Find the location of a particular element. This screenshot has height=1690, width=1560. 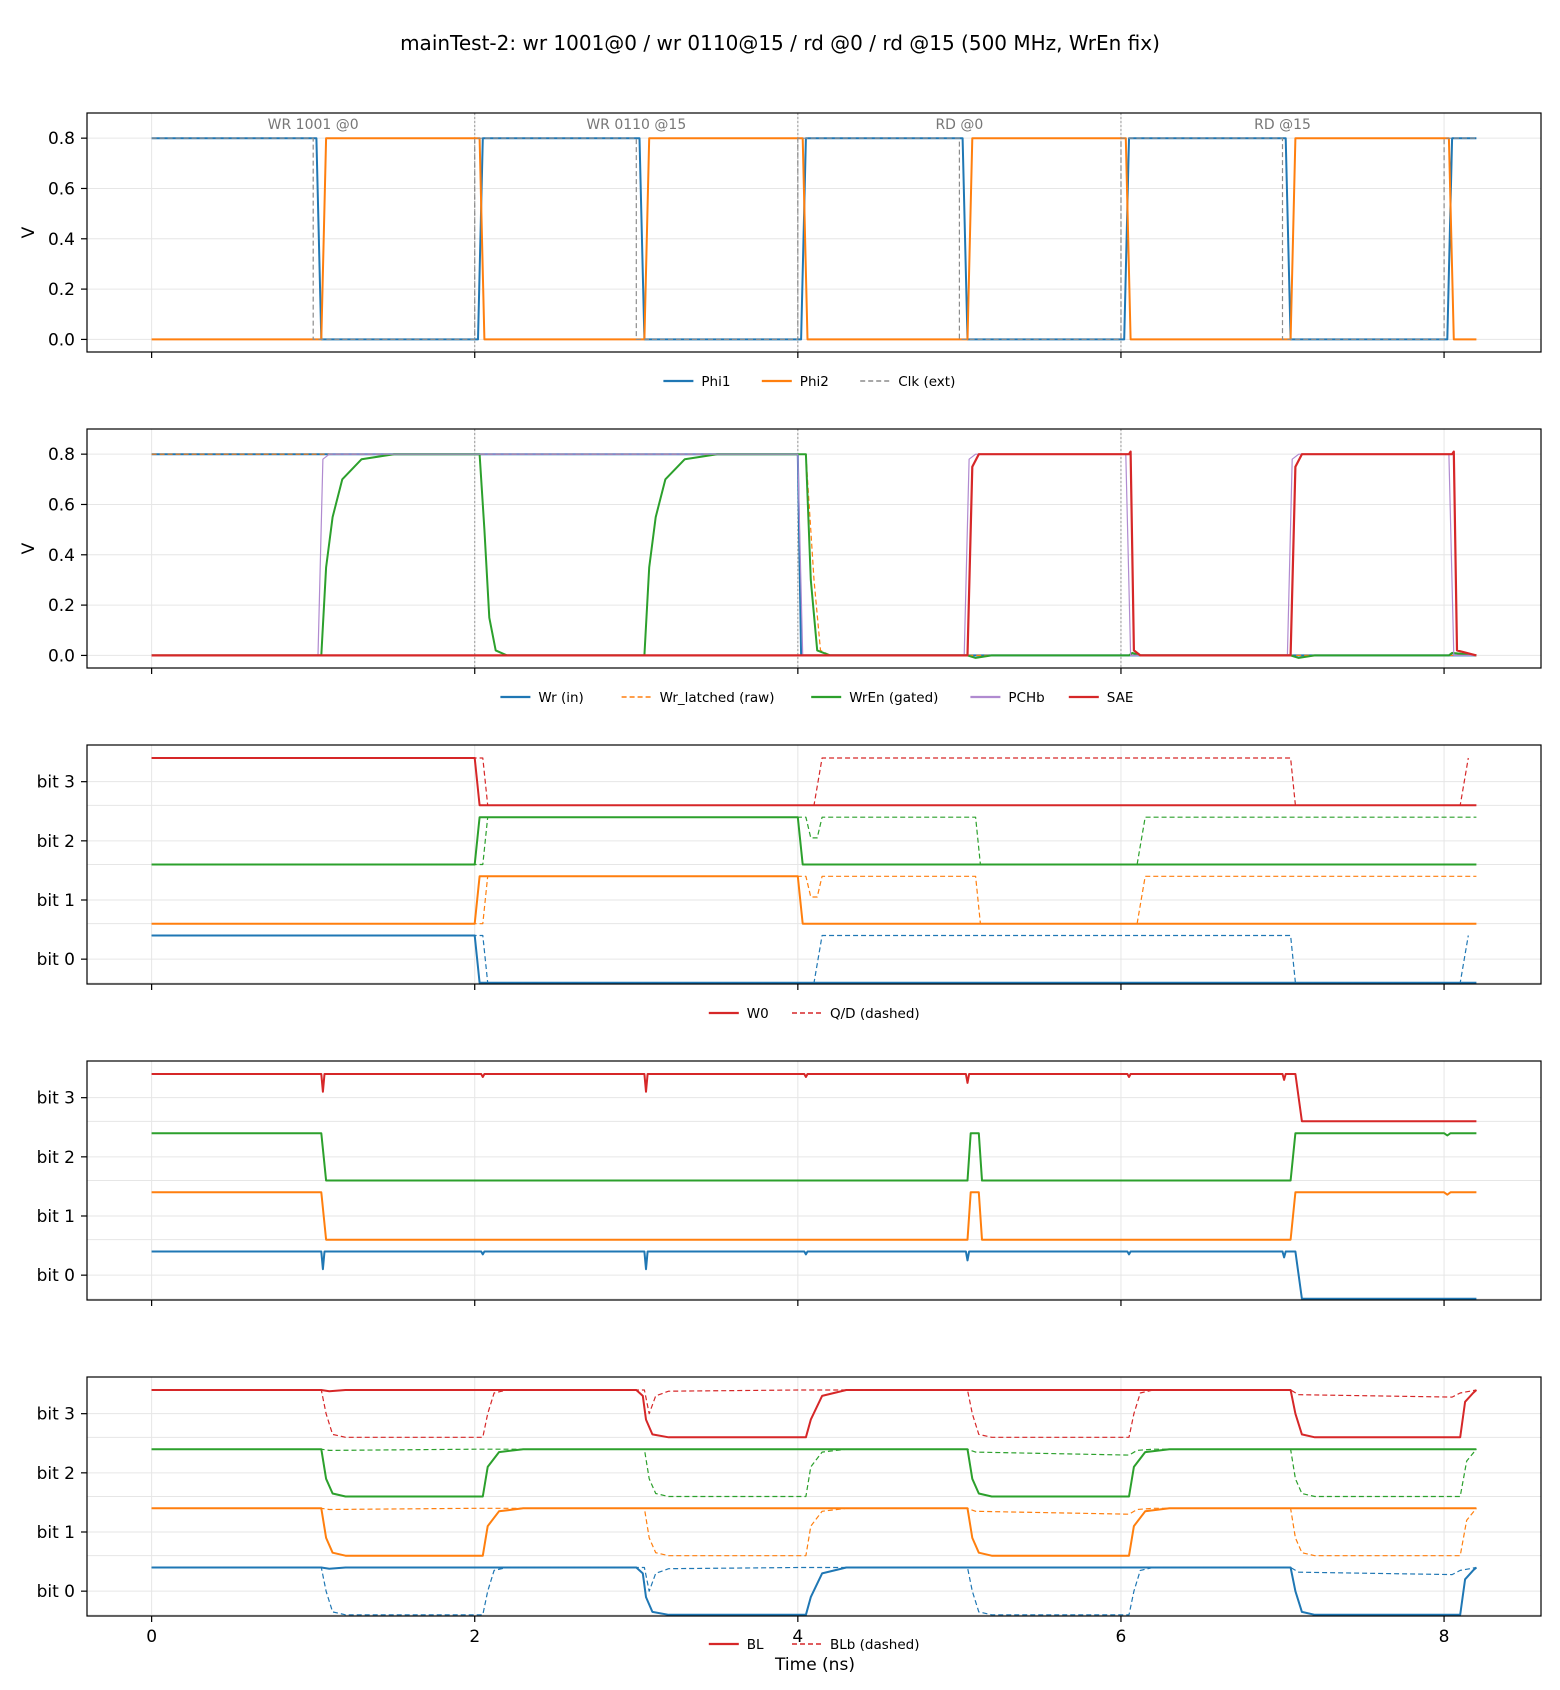

legend-label: WrEn (gated) is located at coordinates (893, 698).